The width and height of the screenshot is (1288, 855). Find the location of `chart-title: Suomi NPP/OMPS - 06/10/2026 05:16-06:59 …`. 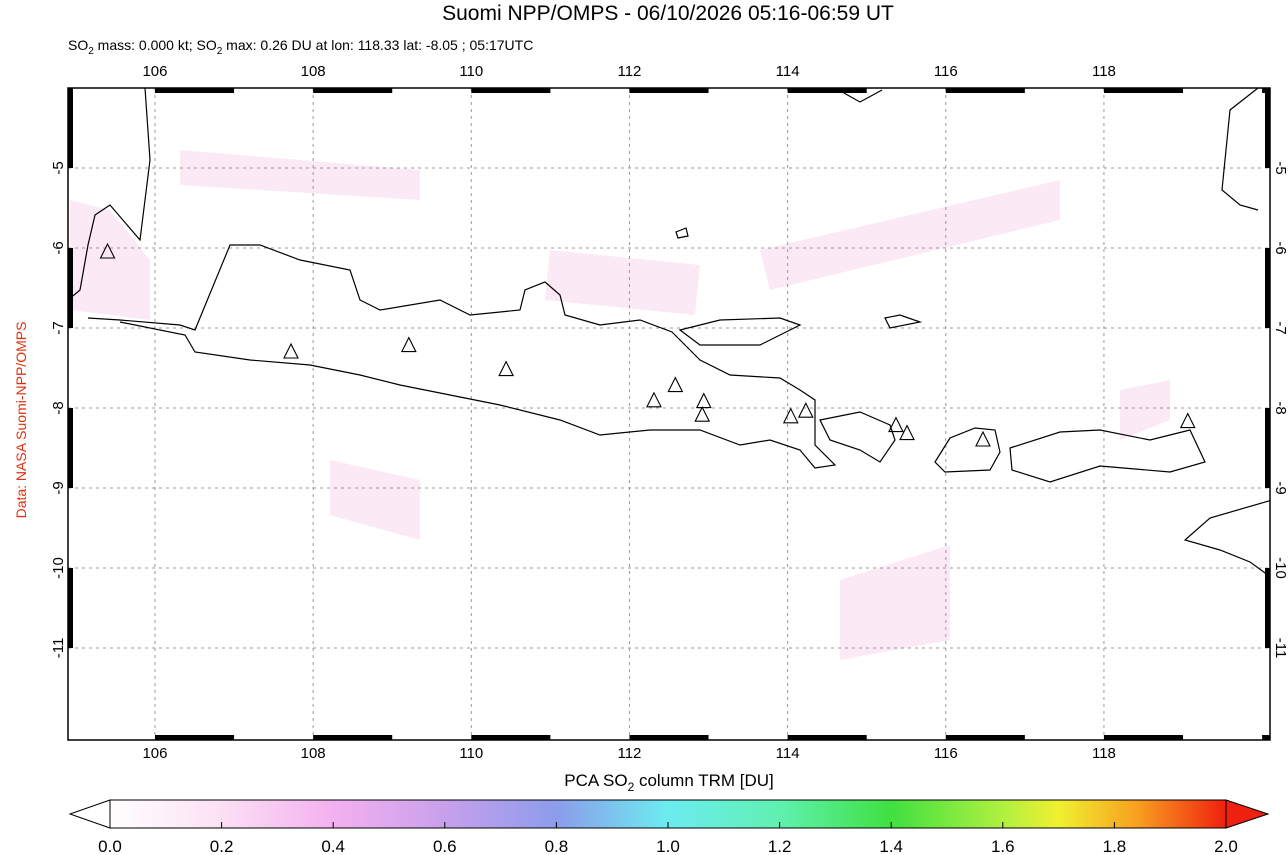

chart-title: Suomi NPP/OMPS - 06/10/2026 05:16-06:59 … is located at coordinates (668, 13).